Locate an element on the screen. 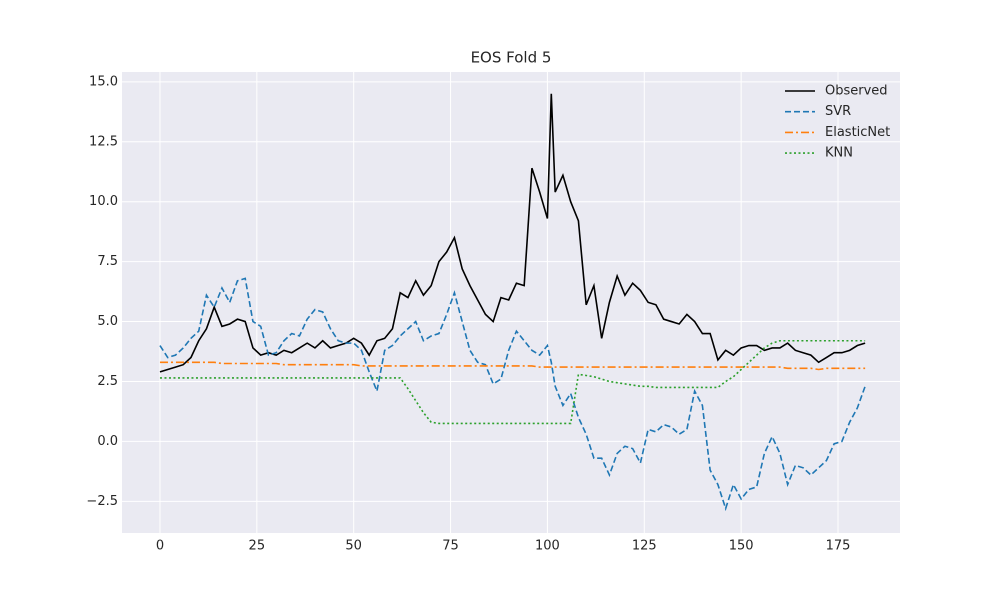 The height and width of the screenshot is (604, 1000). x-tick-label: 75 is located at coordinates (450, 546).